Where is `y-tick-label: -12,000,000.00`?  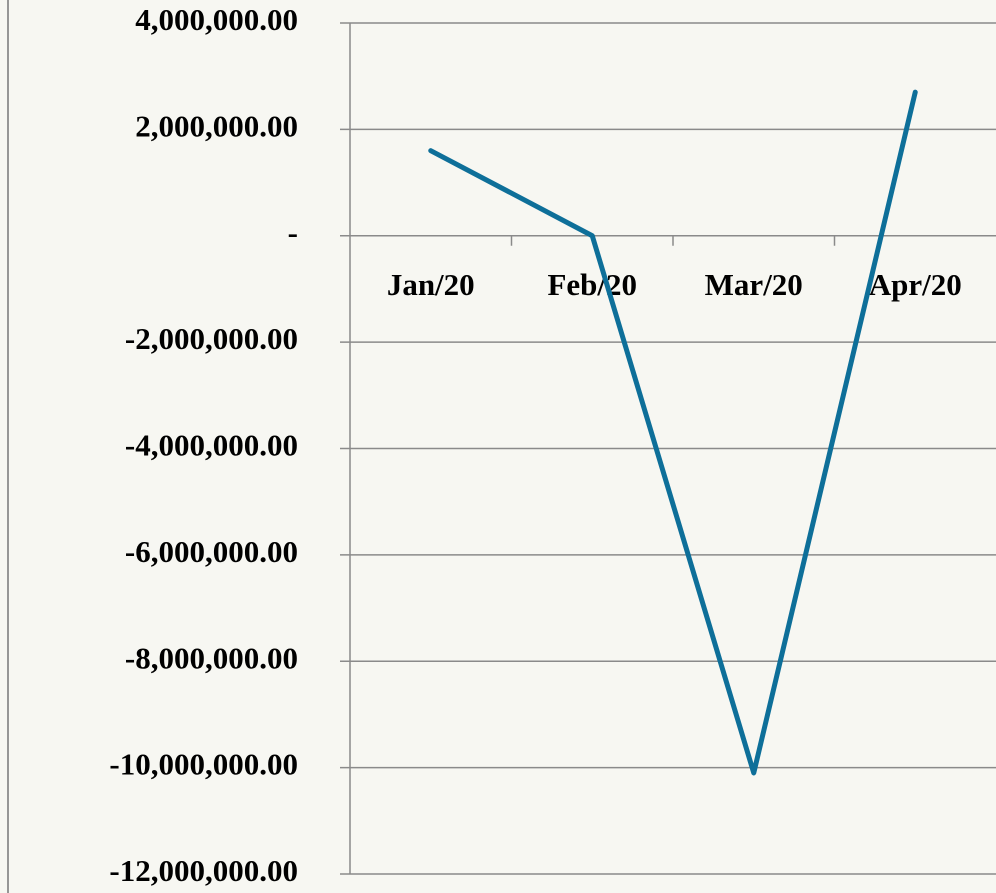 y-tick-label: -12,000,000.00 is located at coordinates (203, 870).